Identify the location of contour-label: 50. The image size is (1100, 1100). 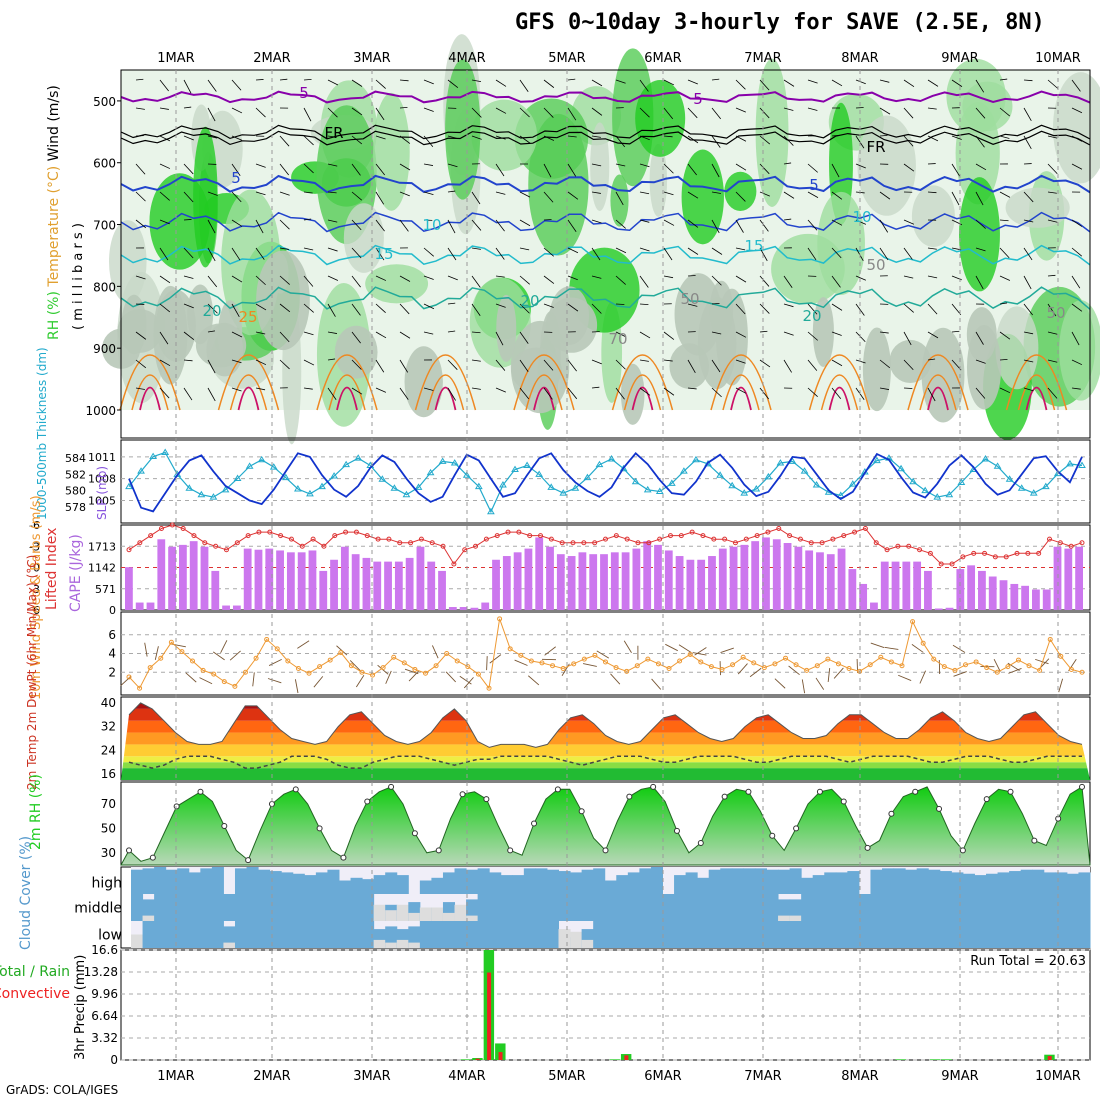
(689, 299).